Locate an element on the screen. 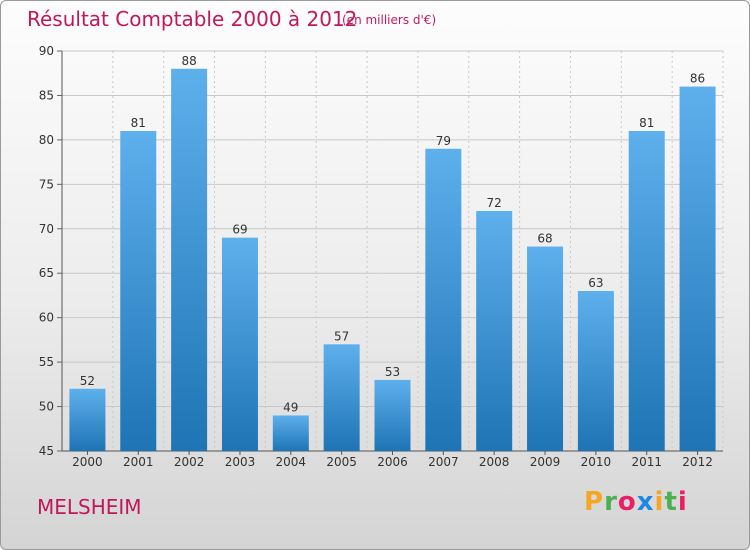  x-tick-label: 2000 is located at coordinates (87, 462).